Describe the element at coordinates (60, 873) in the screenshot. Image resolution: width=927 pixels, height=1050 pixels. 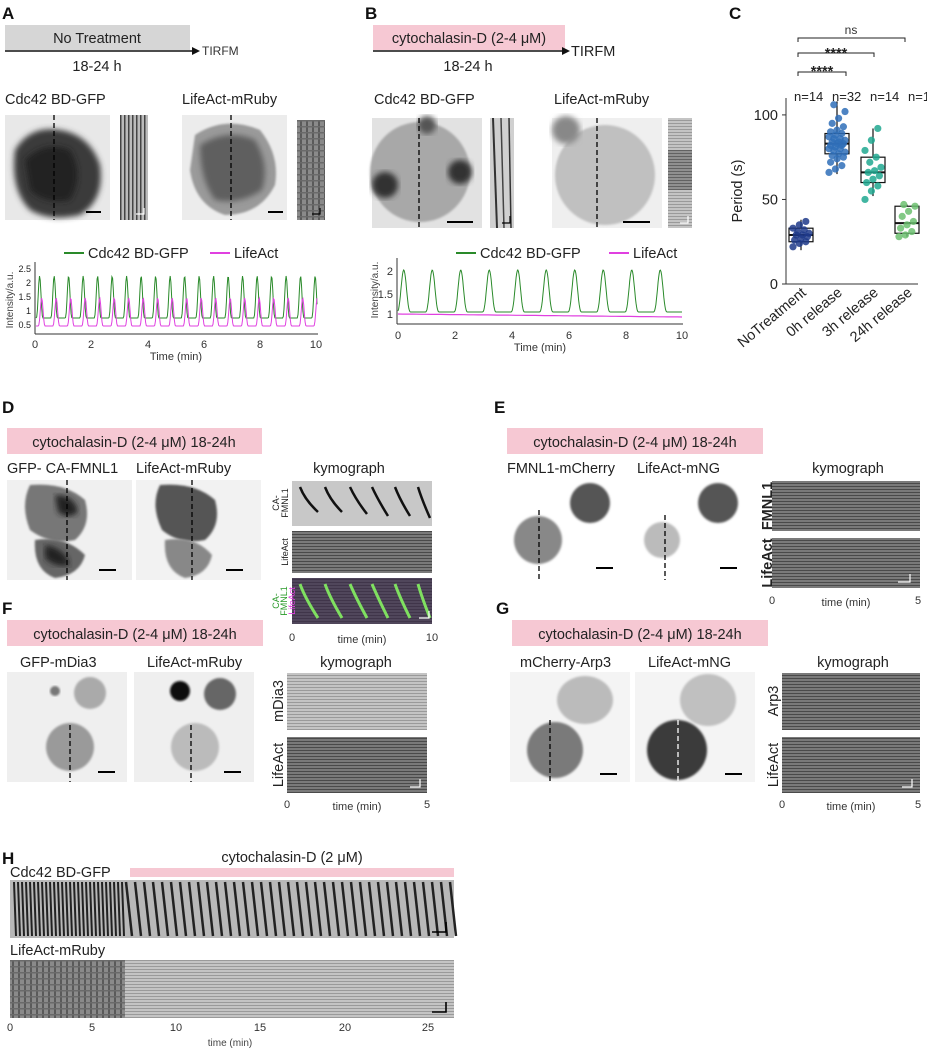
I see `row-label-1: Cdc42 BD-GFP` at that location.